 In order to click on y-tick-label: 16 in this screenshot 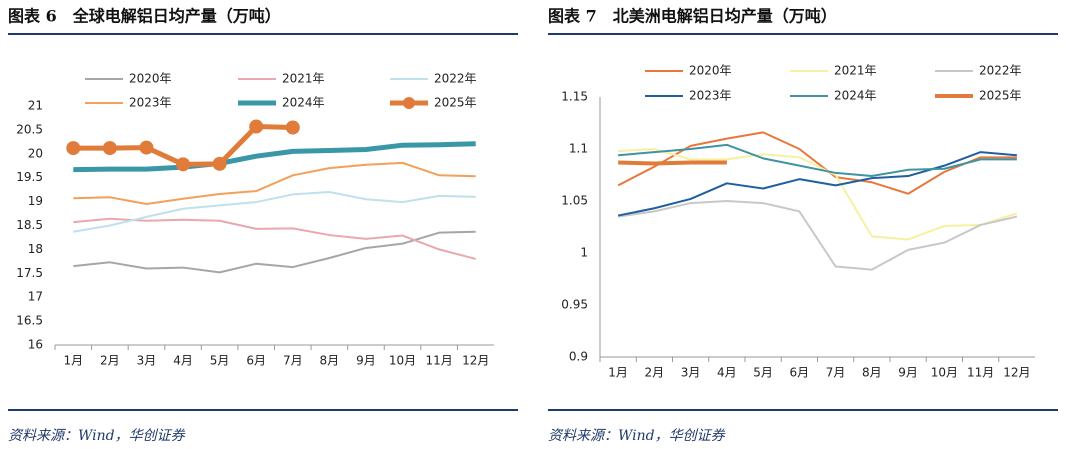, I will do `click(35, 345)`.